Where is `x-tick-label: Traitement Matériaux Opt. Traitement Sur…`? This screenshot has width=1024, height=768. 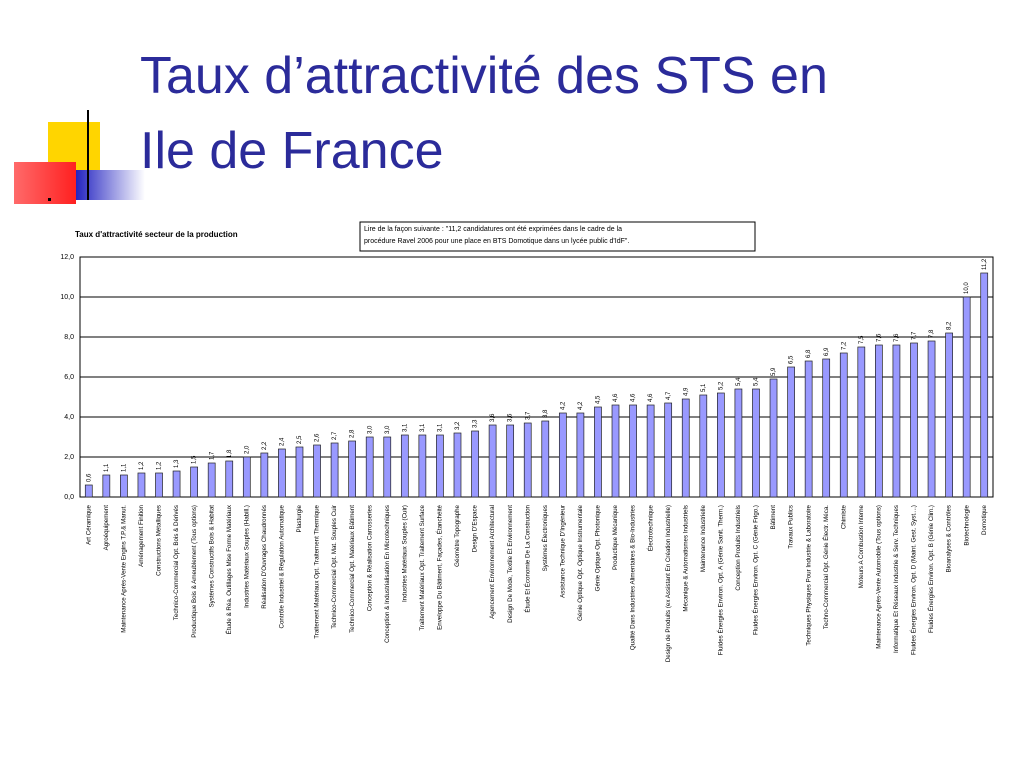
x-tick-label: Traitement Matériaux Opt. Traitement Sur… is located at coordinates (422, 567).